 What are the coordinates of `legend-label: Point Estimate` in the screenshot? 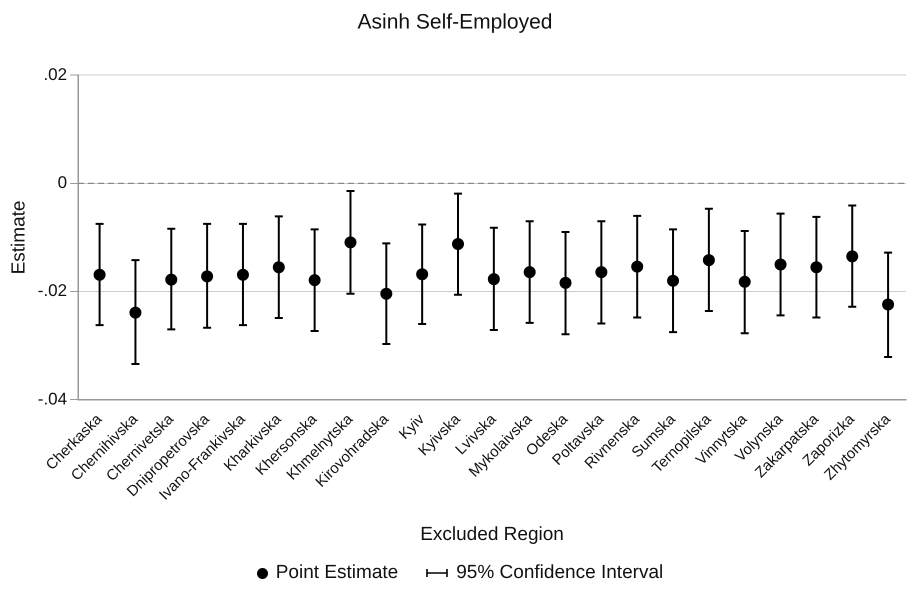 It's located at (337, 573).